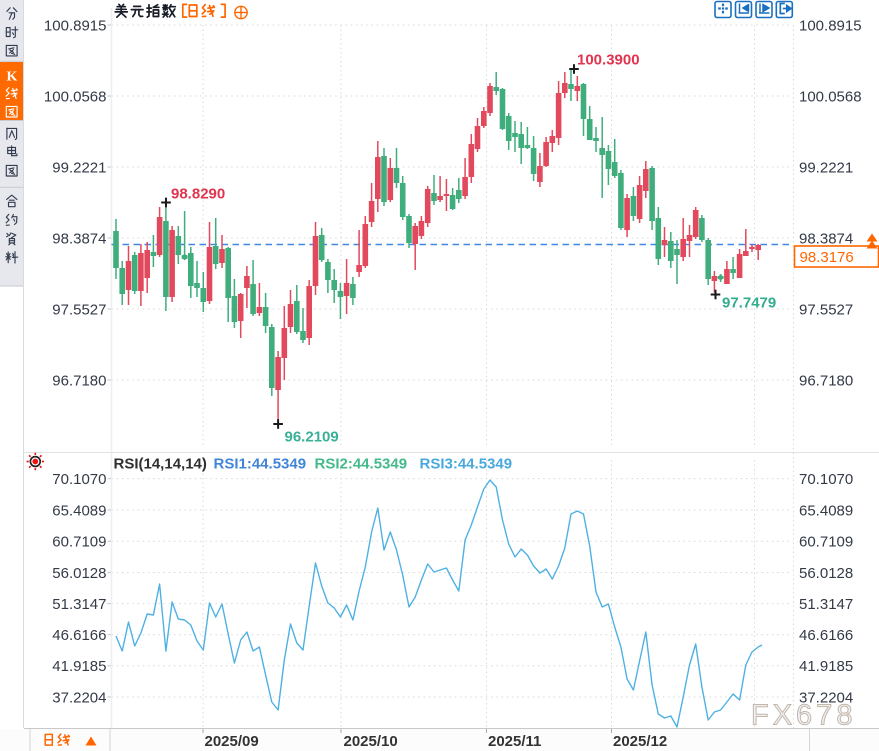  What do you see at coordinates (361, 464) in the screenshot?
I see `svg-text: RSI2:44.5349` at bounding box center [361, 464].